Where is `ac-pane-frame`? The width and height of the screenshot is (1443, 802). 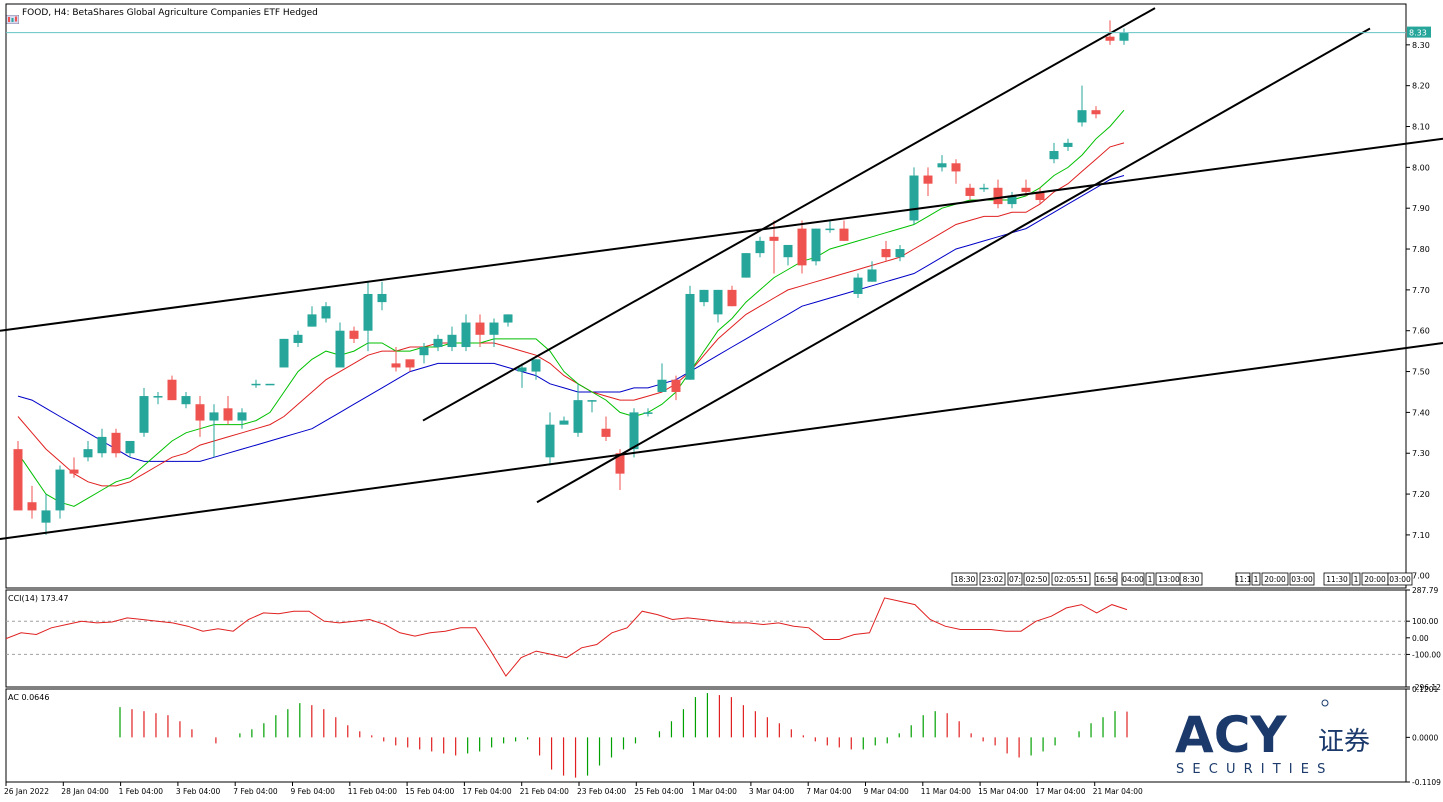
ac-pane-frame is located at coordinates (706, 735).